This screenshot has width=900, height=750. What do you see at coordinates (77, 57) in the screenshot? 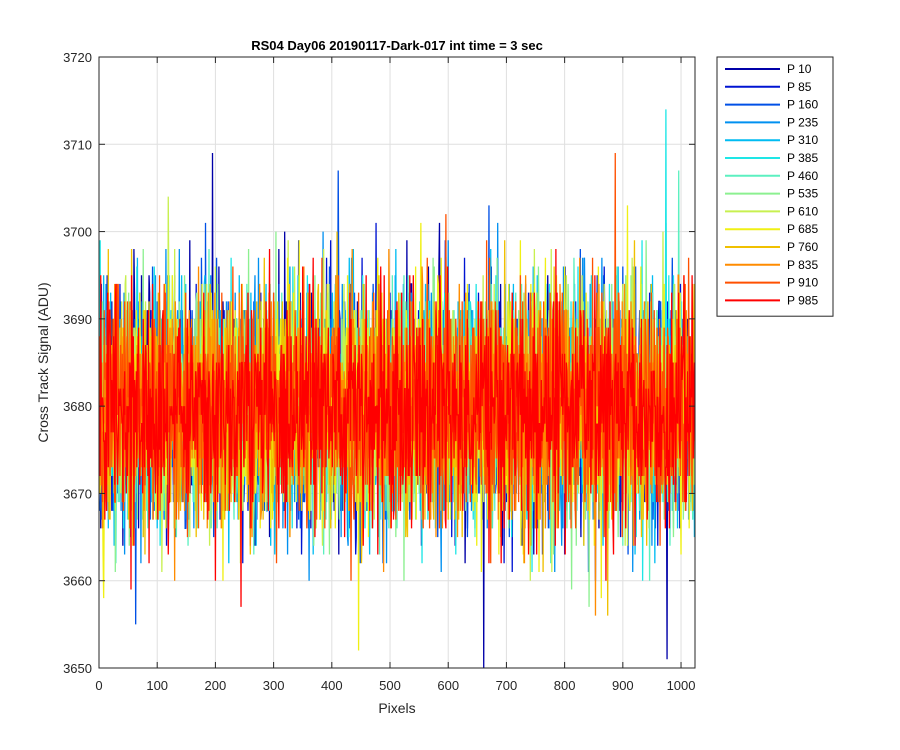
I see `y-tick-label: 3720` at bounding box center [77, 57].